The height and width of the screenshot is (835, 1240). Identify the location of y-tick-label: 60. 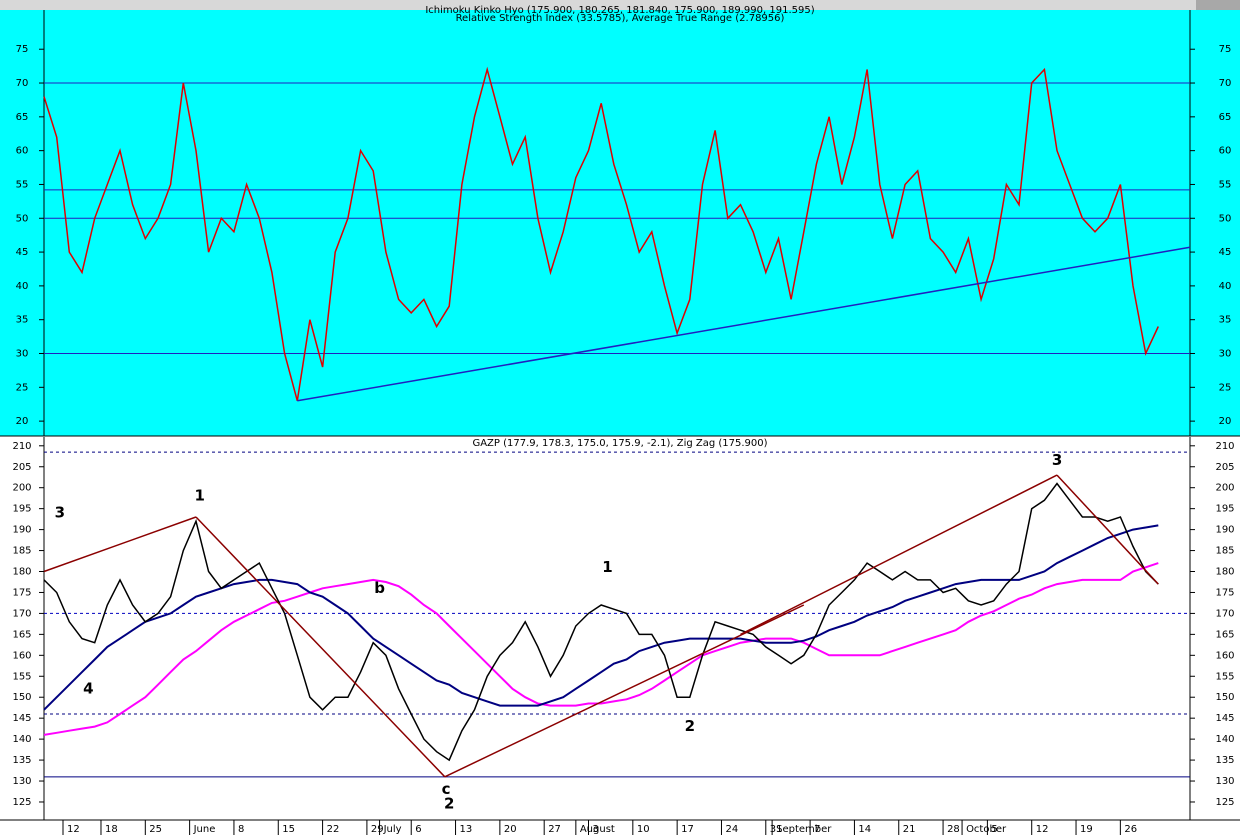
(22, 151).